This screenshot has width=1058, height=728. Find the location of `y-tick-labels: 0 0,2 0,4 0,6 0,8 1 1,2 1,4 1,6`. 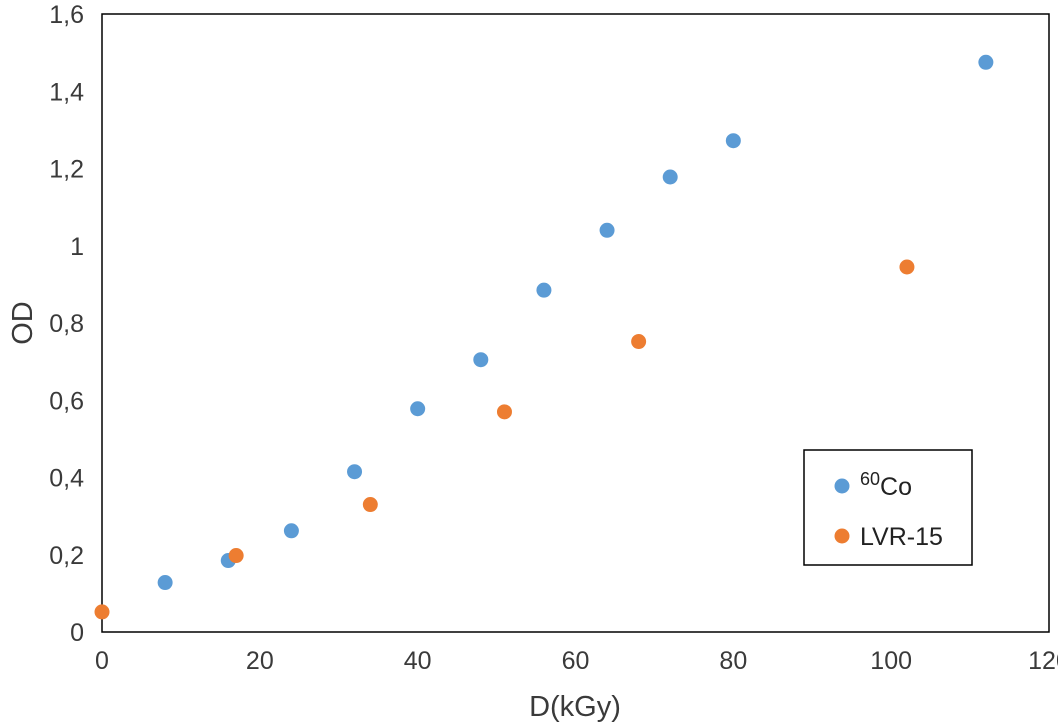

y-tick-labels: 0 0,2 0,4 0,6 0,8 1 1,2 1,4 1,6 is located at coordinates (66, 324).